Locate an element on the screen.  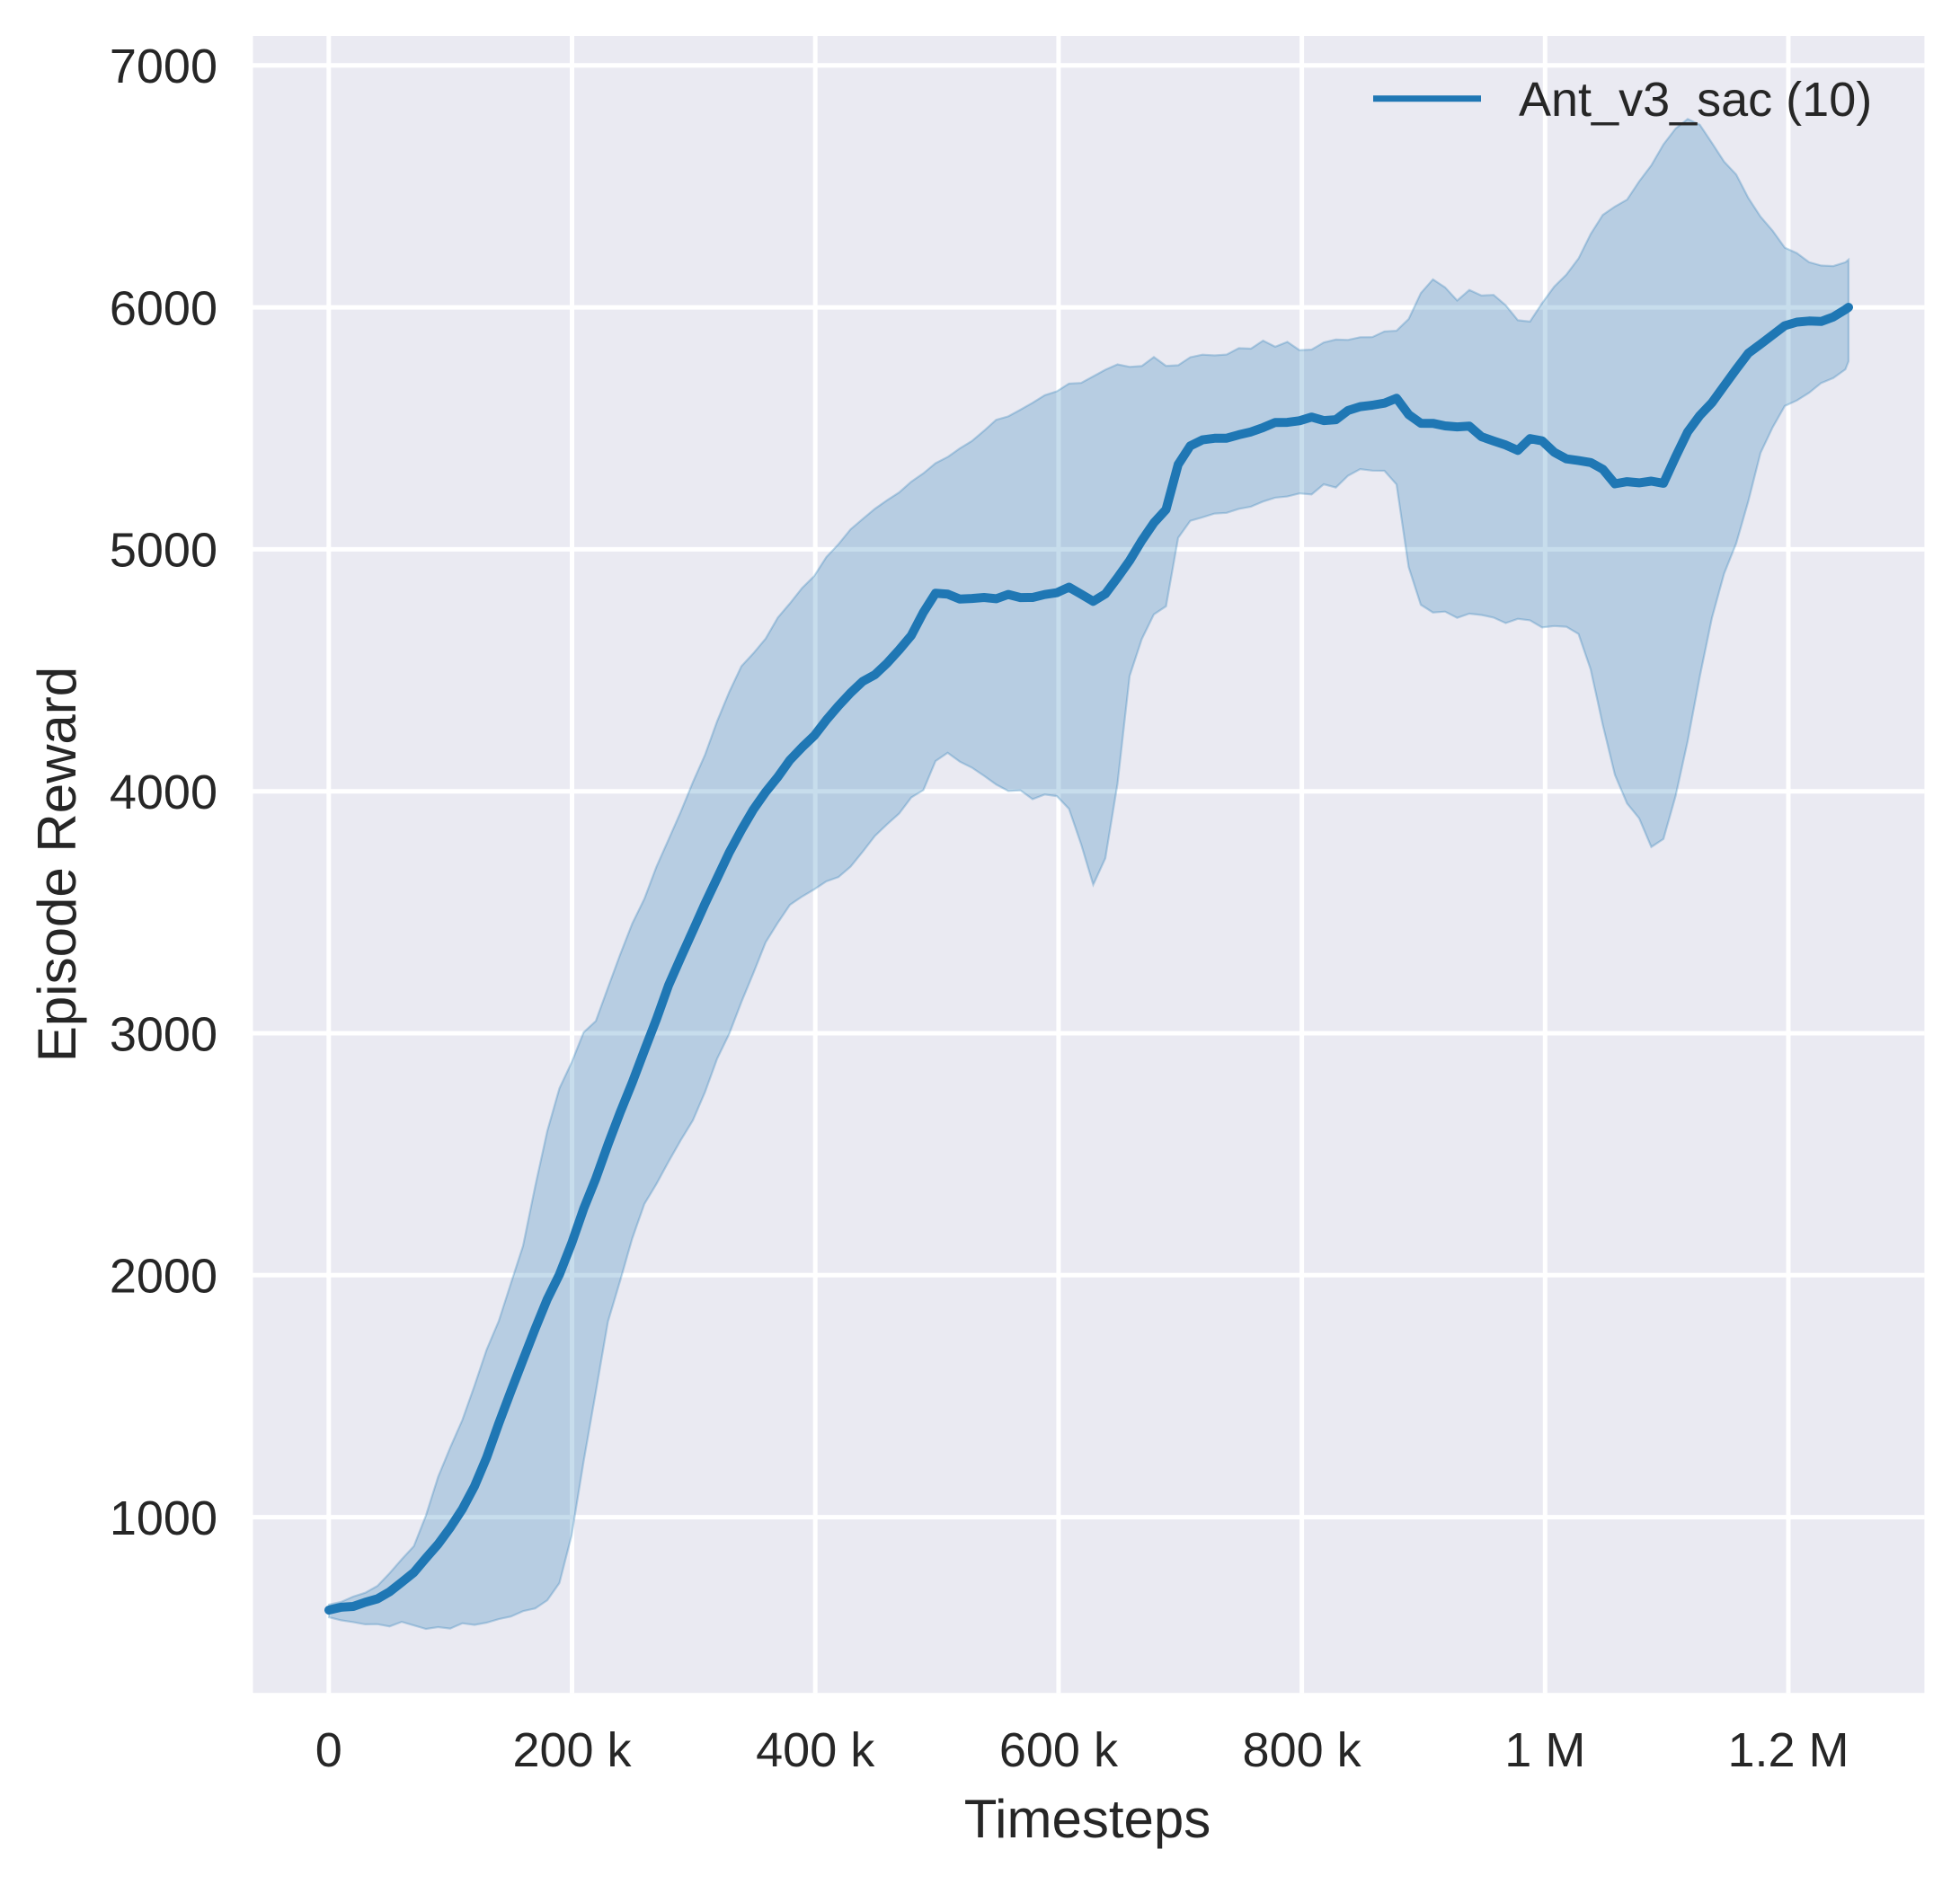
svg-text: 0 is located at coordinates (329, 1750).